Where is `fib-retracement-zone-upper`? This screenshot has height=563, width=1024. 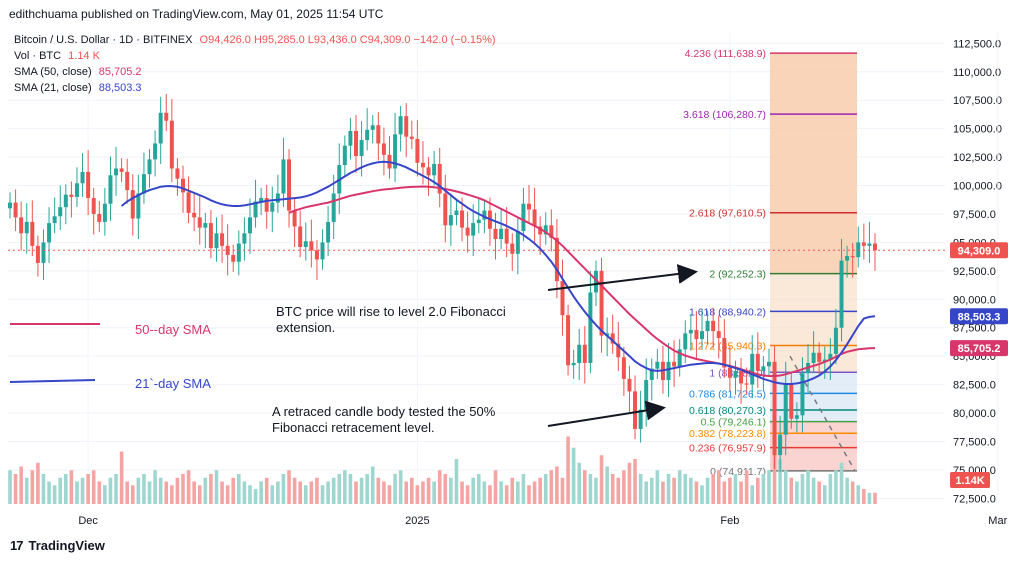 fib-retracement-zone-upper is located at coordinates (813, 397).